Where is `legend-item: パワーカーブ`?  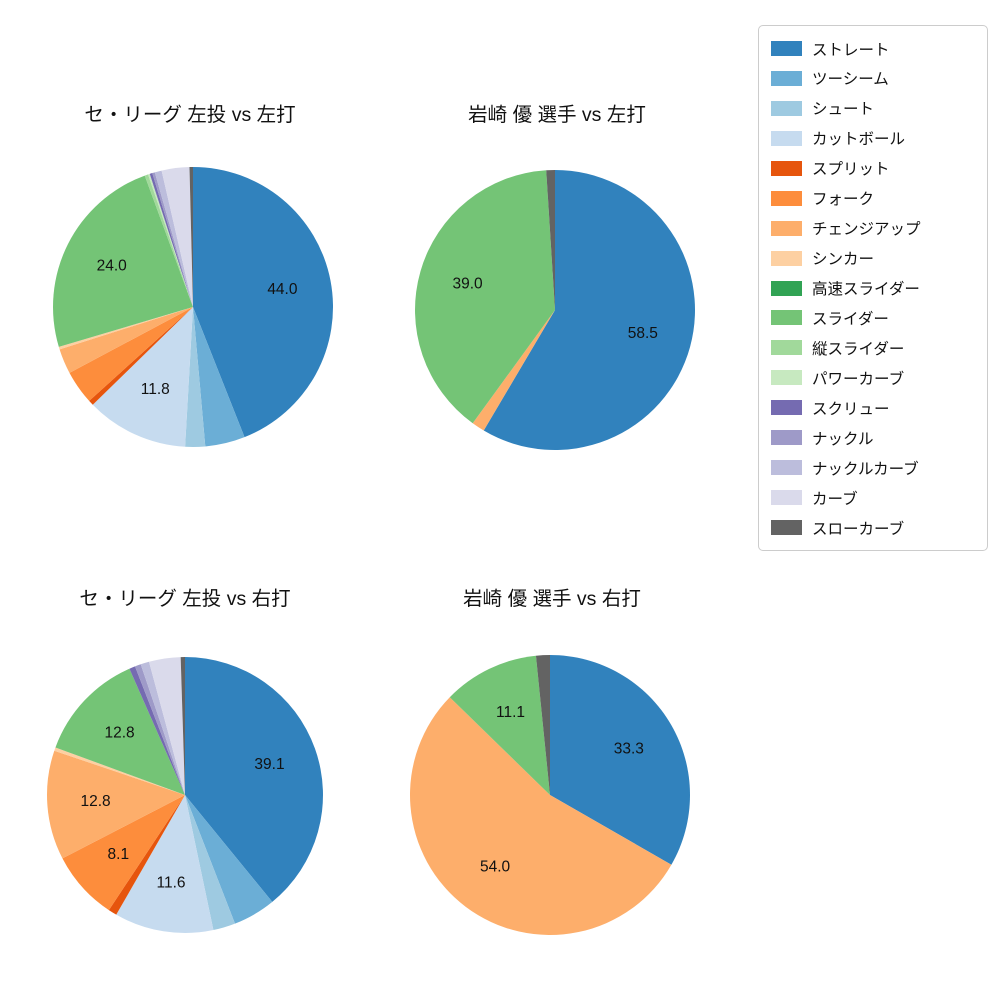 legend-item: パワーカーブ is located at coordinates (873, 377).